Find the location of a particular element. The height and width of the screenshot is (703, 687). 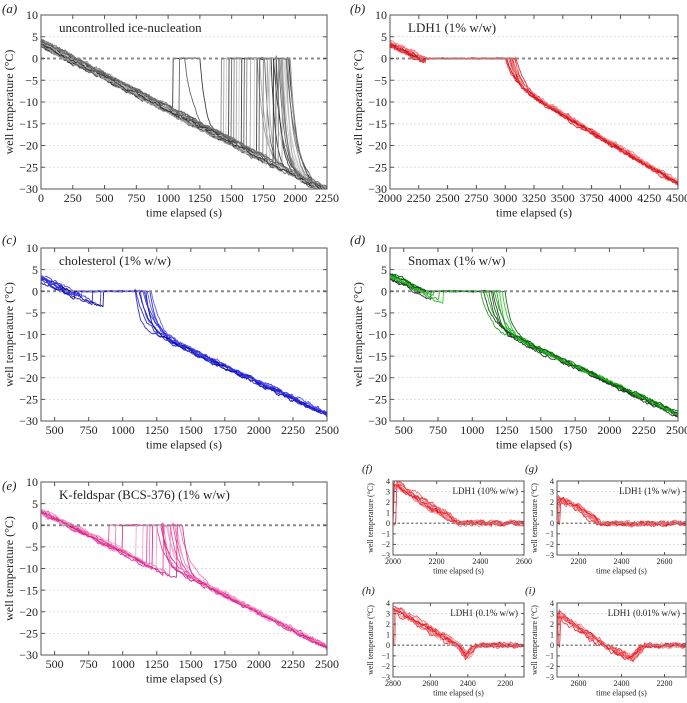

panel-title: K-feldspar (BCS-376) (1% w/w) is located at coordinates (144, 494).